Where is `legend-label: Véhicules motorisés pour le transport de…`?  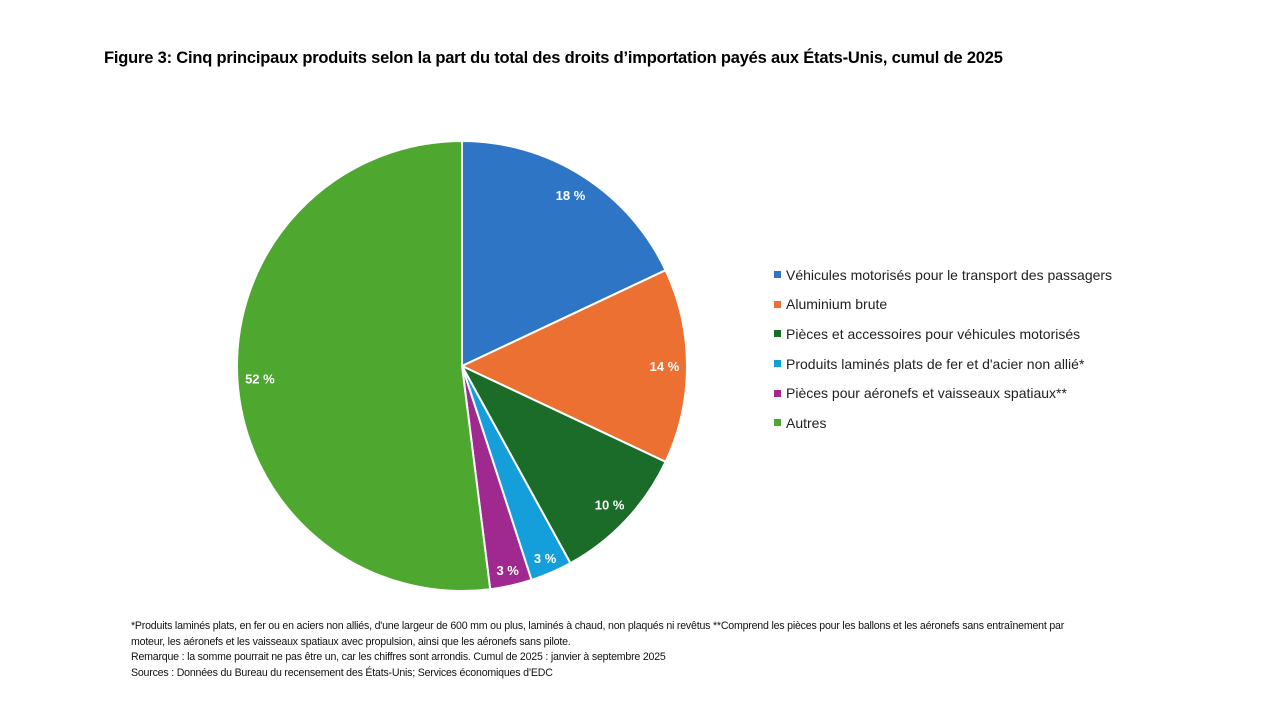 legend-label: Véhicules motorisés pour le transport de… is located at coordinates (949, 274).